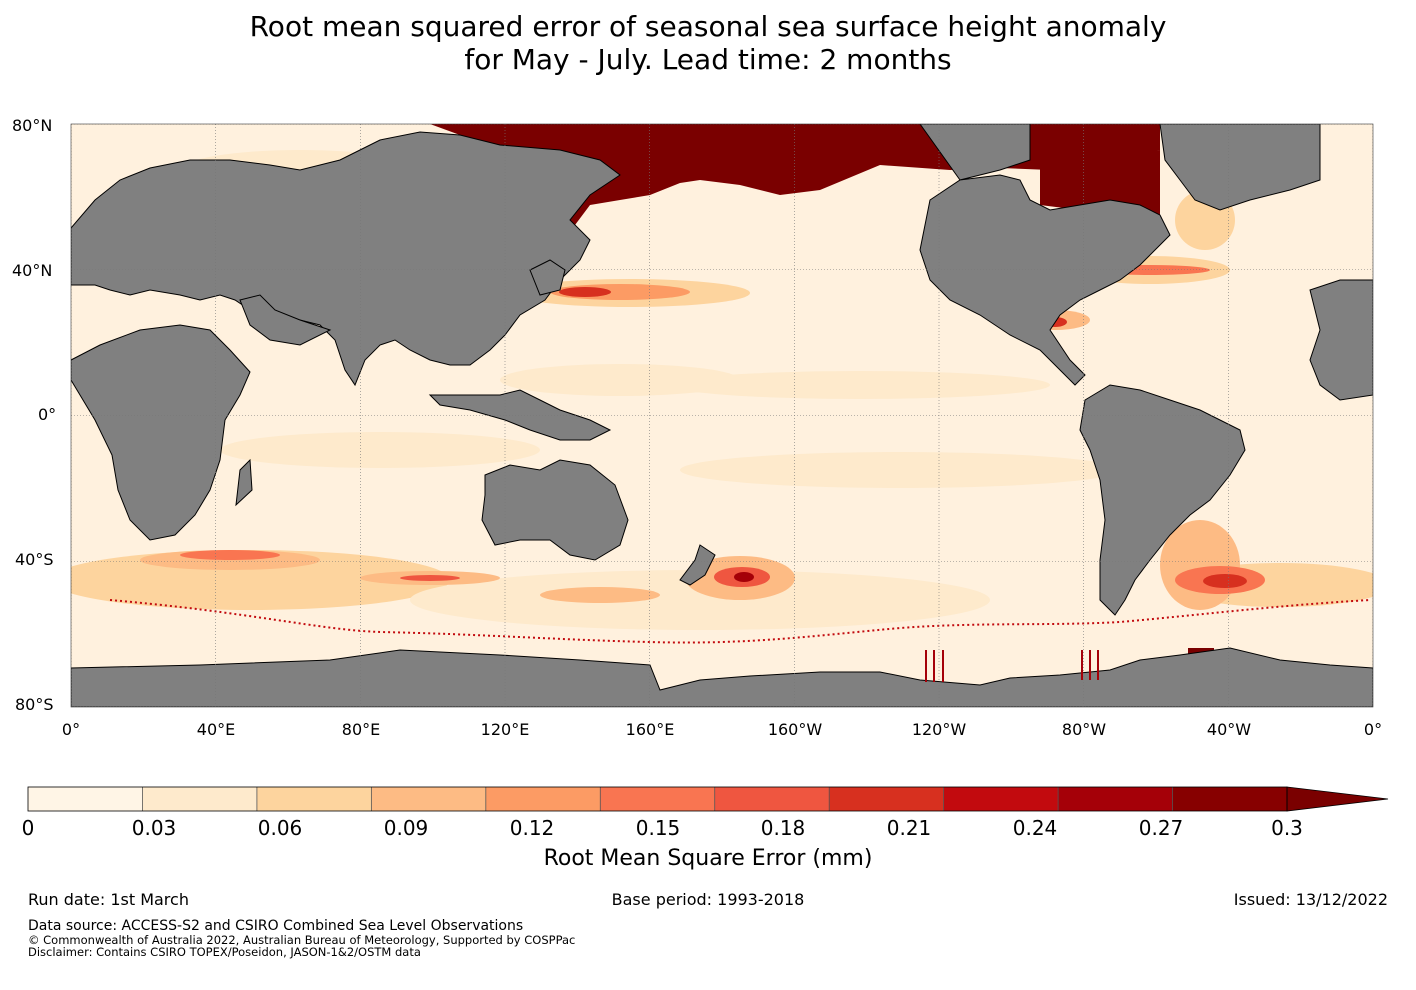 The width and height of the screenshot is (1416, 990). What do you see at coordinates (108, 899) in the screenshot?
I see `run-date: Run date: 1st March` at bounding box center [108, 899].